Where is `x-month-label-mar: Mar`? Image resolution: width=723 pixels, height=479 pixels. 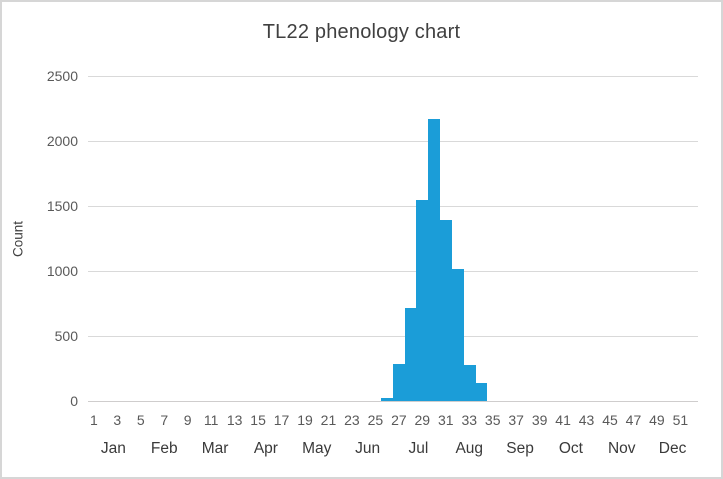 x-month-label-mar: Mar is located at coordinates (215, 448).